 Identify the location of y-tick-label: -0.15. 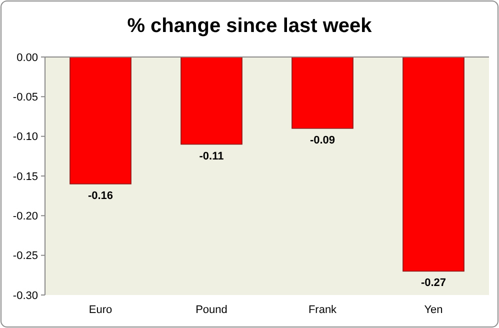
(25, 176).